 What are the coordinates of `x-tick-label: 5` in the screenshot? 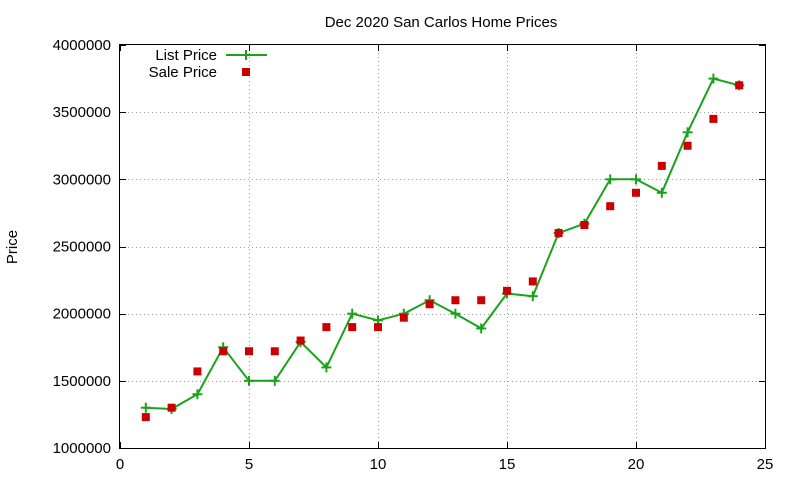 It's located at (249, 464).